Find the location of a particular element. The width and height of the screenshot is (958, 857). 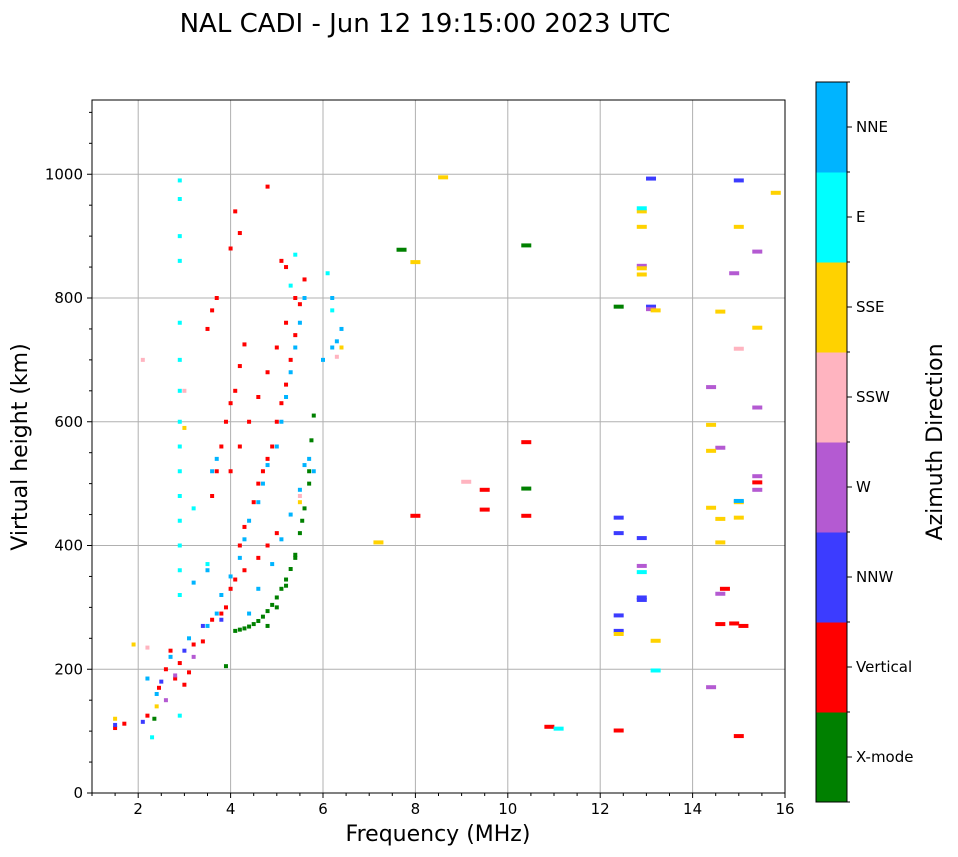

x-tick-label: 14 is located at coordinates (692, 809).